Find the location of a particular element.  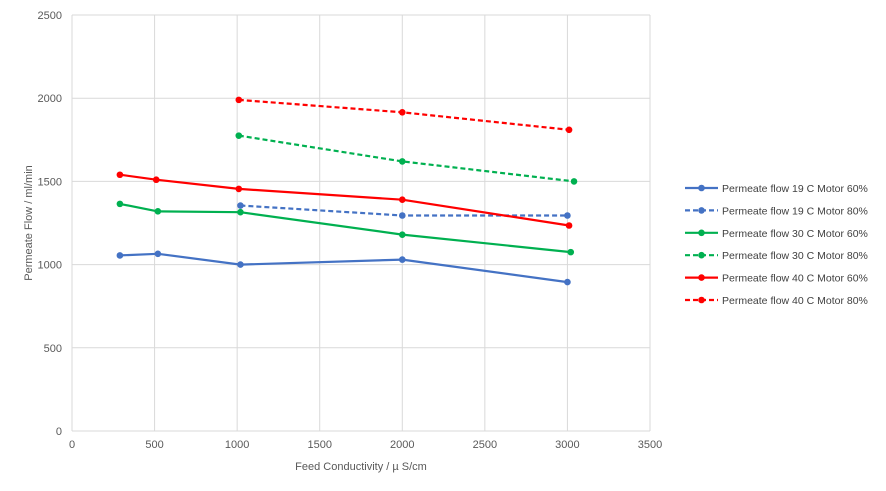

x-axis-title: Feed Conductivity / µ S/cm is located at coordinates (361, 467).